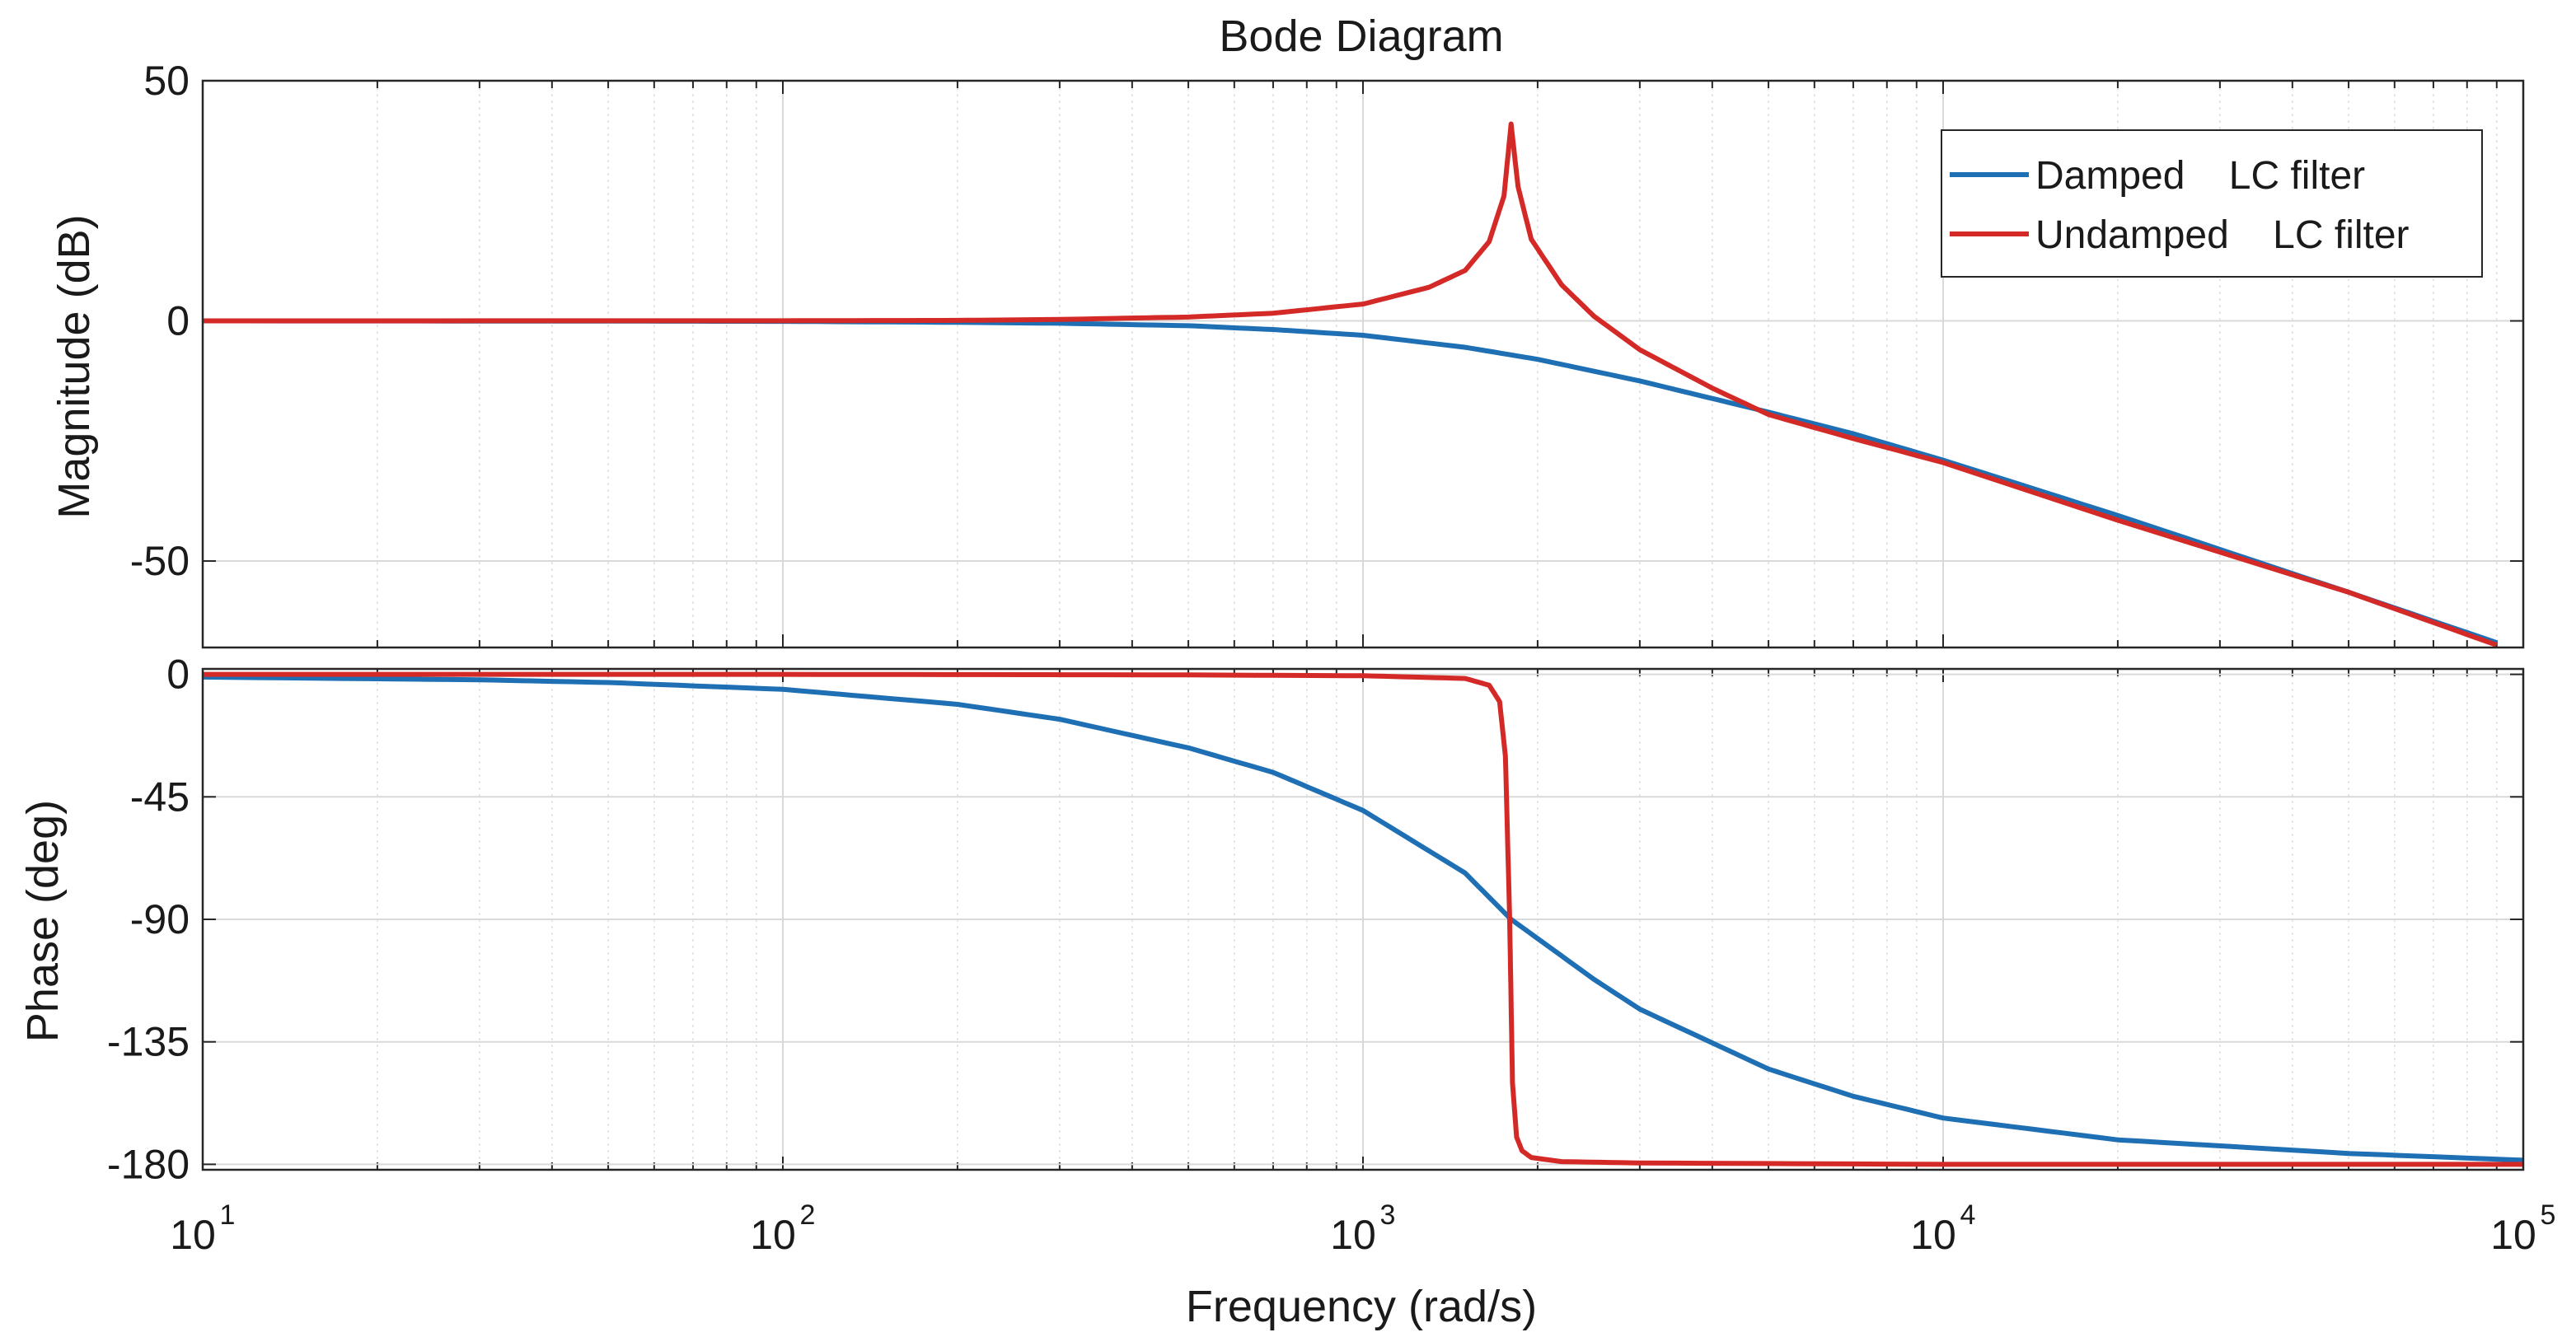 The height and width of the screenshot is (1337, 2576). I want to click on phase-y-tick-label: -135, so click(148, 1042).